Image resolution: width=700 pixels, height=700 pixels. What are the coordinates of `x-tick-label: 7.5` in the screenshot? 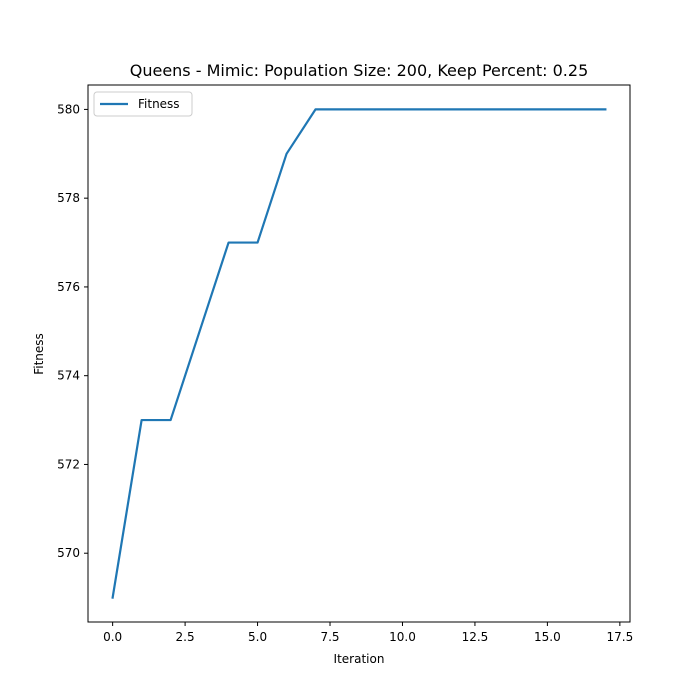 It's located at (329, 637).